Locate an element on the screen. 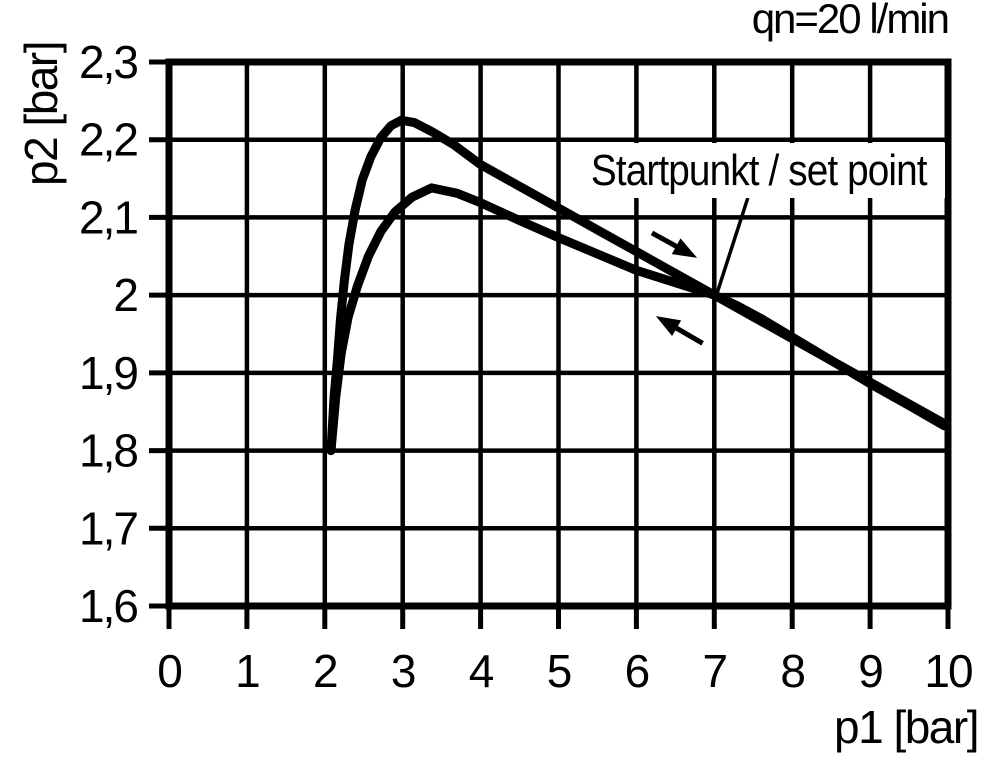 This screenshot has width=1000, height=764. y-tick-label: 1,6 is located at coordinates (108, 606).